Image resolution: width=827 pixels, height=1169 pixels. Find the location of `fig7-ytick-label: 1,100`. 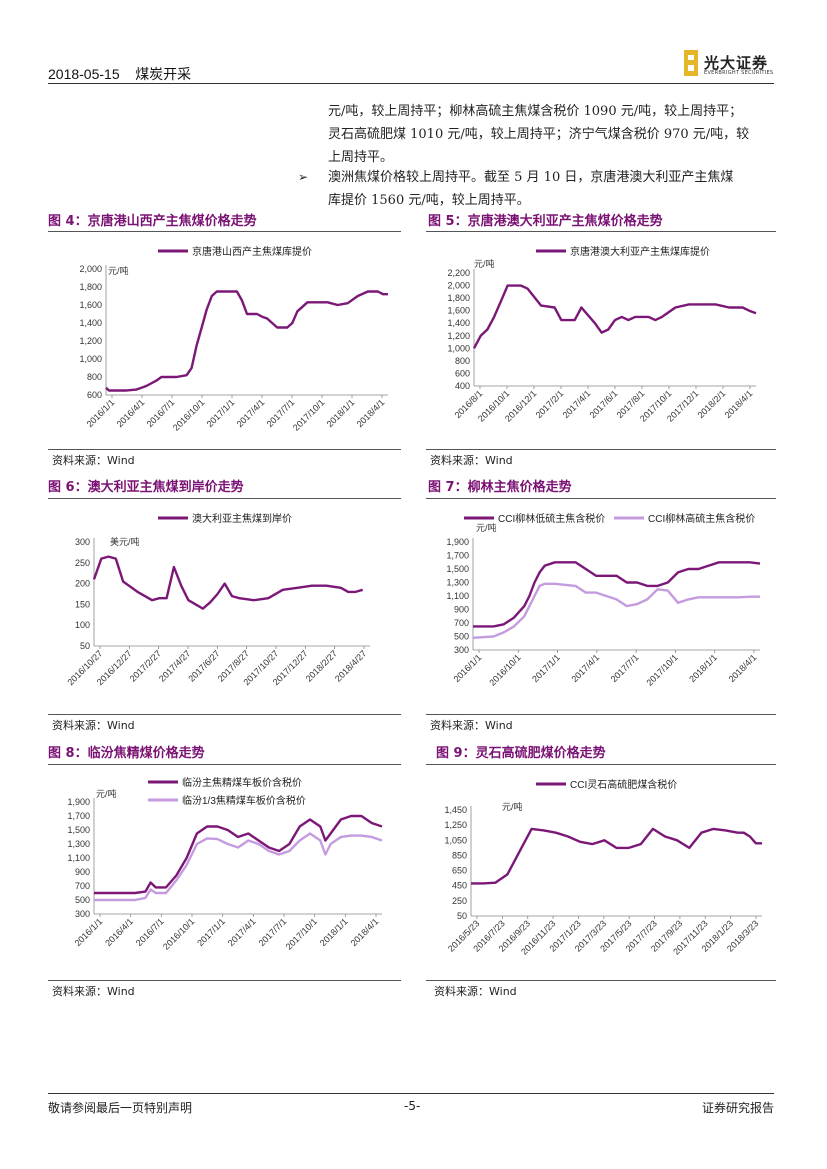

fig7-ytick-label: 1,100 is located at coordinates (457, 596).